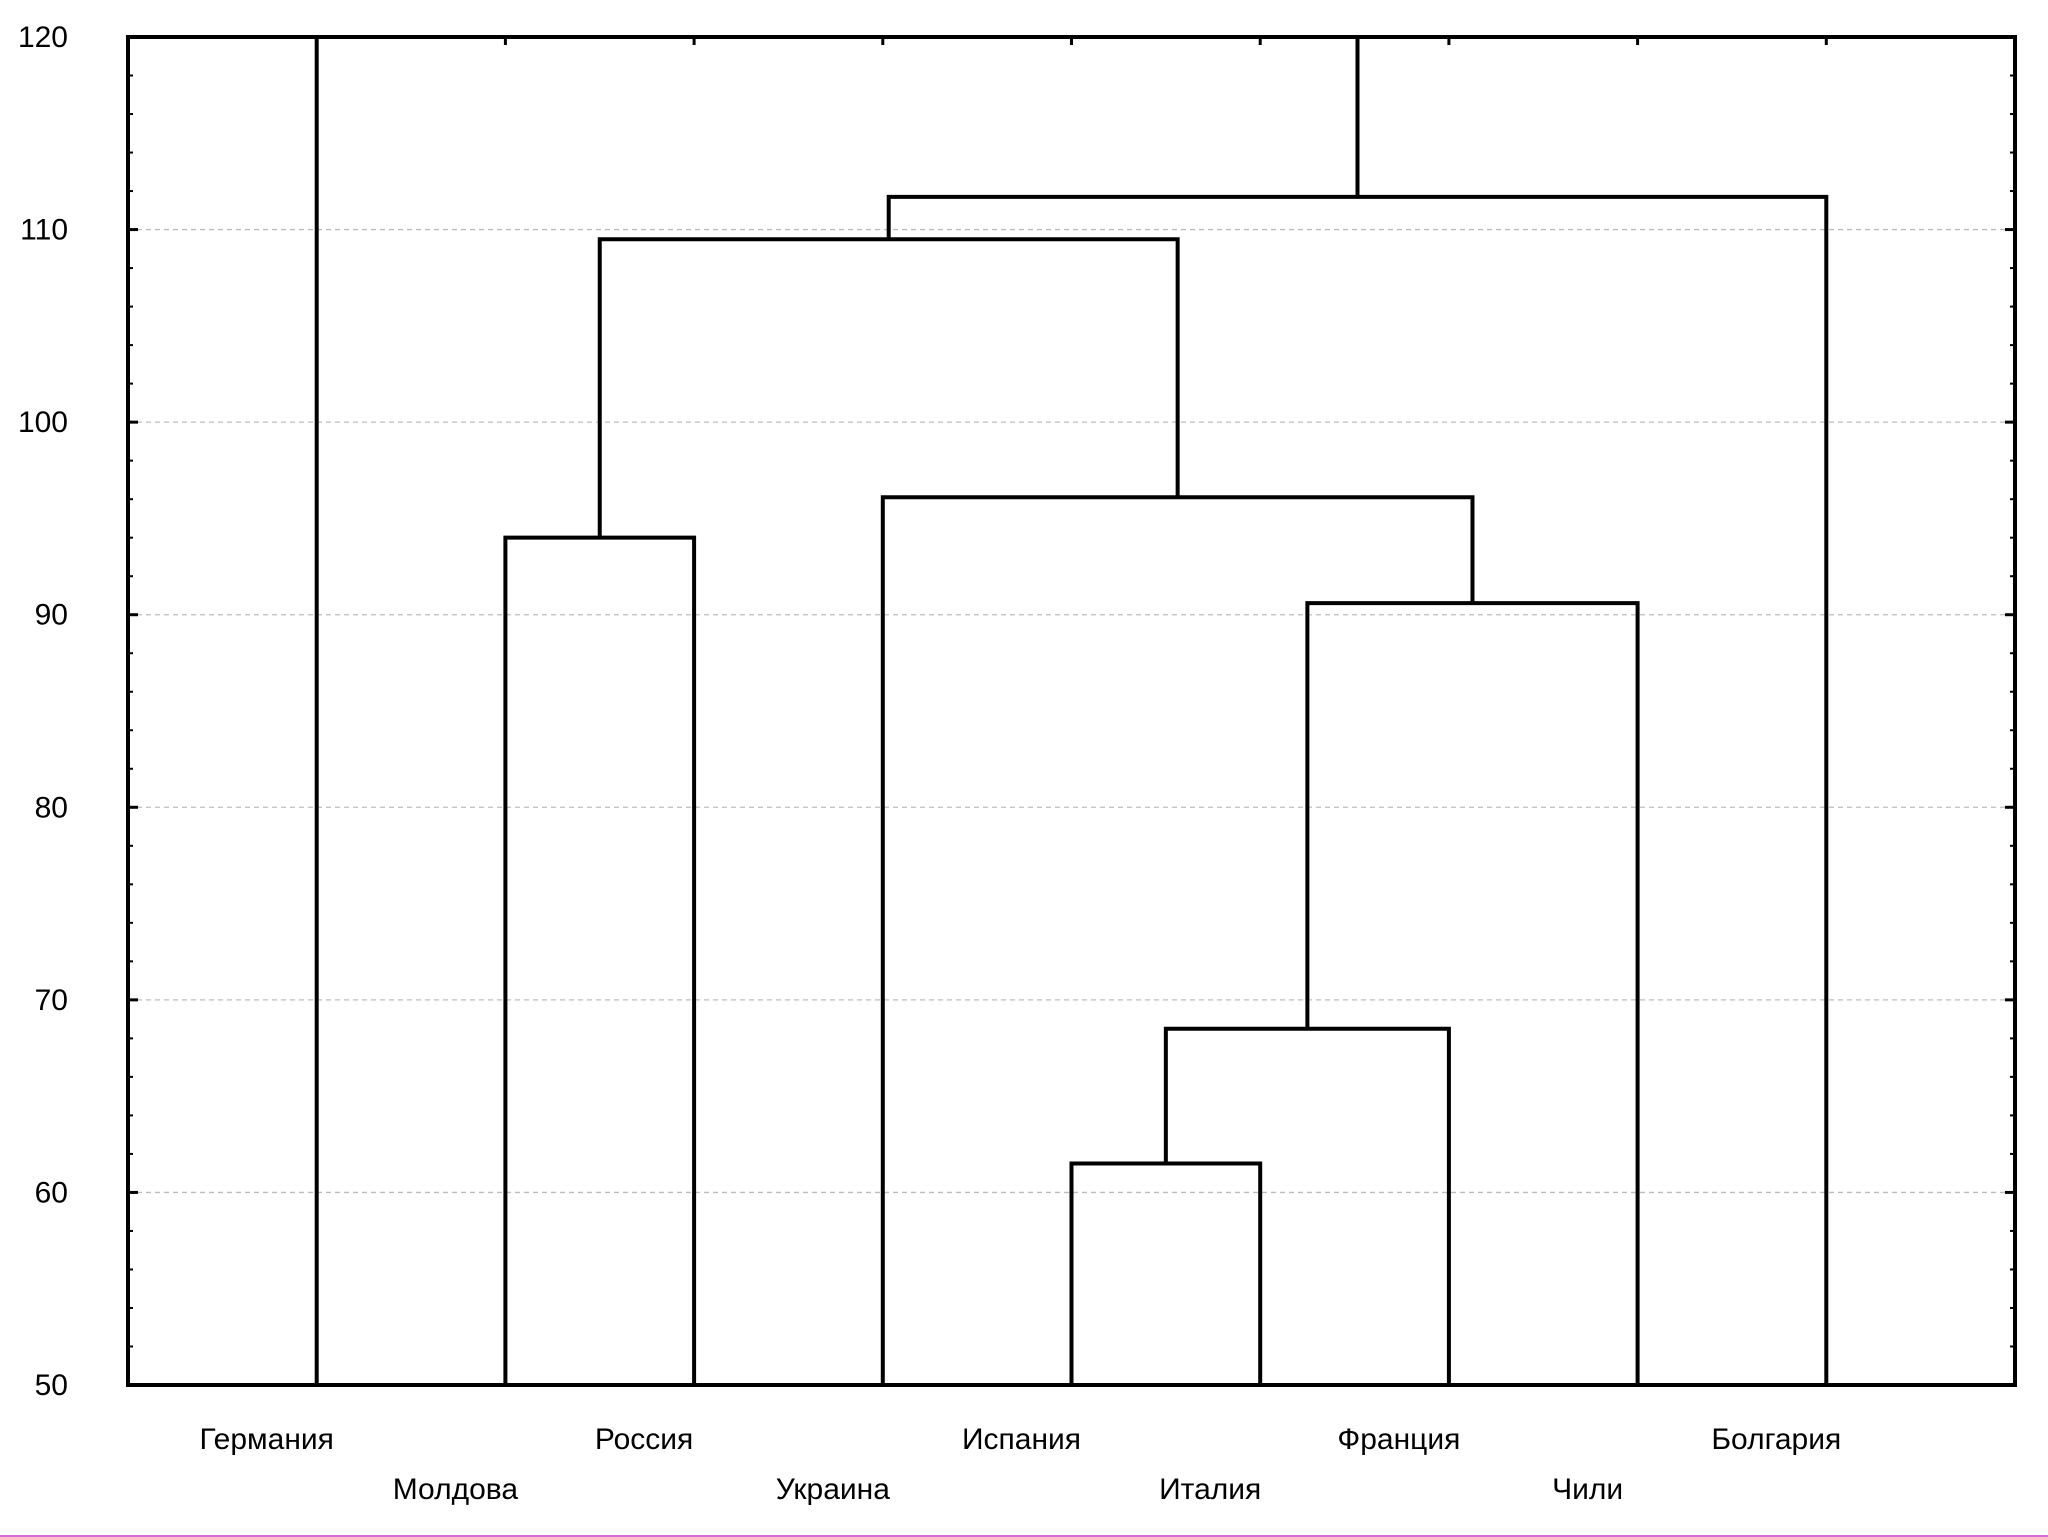 The width and height of the screenshot is (2048, 1537). What do you see at coordinates (644, 1439) in the screenshot?
I see `leaf-label: Россия` at bounding box center [644, 1439].